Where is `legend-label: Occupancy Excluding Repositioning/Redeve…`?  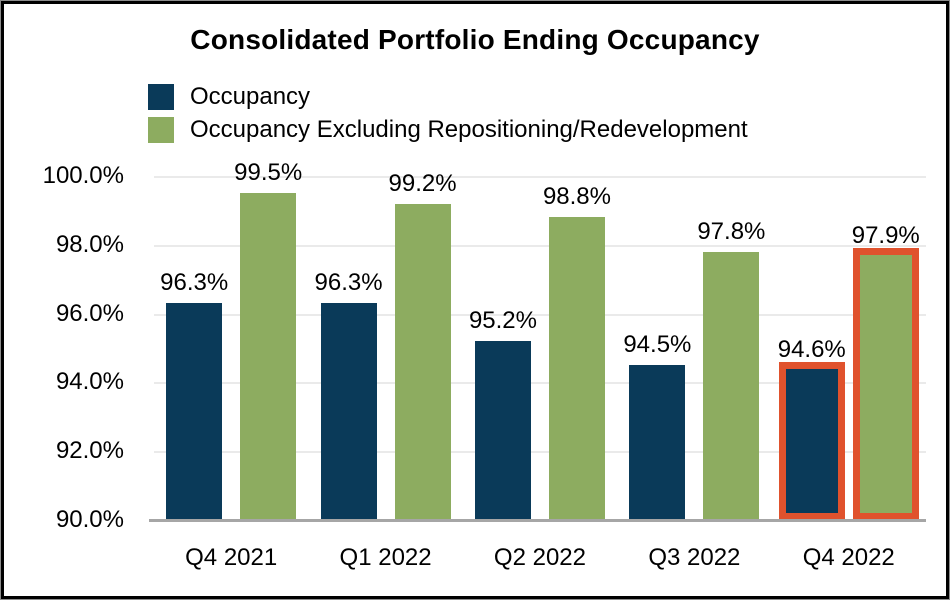 legend-label: Occupancy Excluding Repositioning/Redeve… is located at coordinates (469, 129).